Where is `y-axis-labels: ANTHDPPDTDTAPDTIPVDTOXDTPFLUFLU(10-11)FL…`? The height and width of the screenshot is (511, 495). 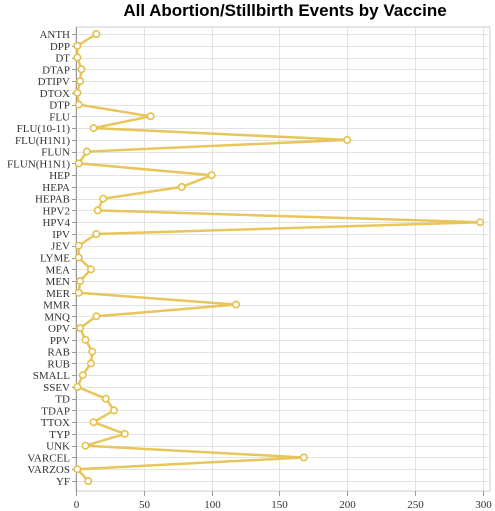
y-axis-labels: ANTHDPPDTDTAPDTIPVDTOXDTPFLUFLU(10-11)FL… is located at coordinates (39, 258).